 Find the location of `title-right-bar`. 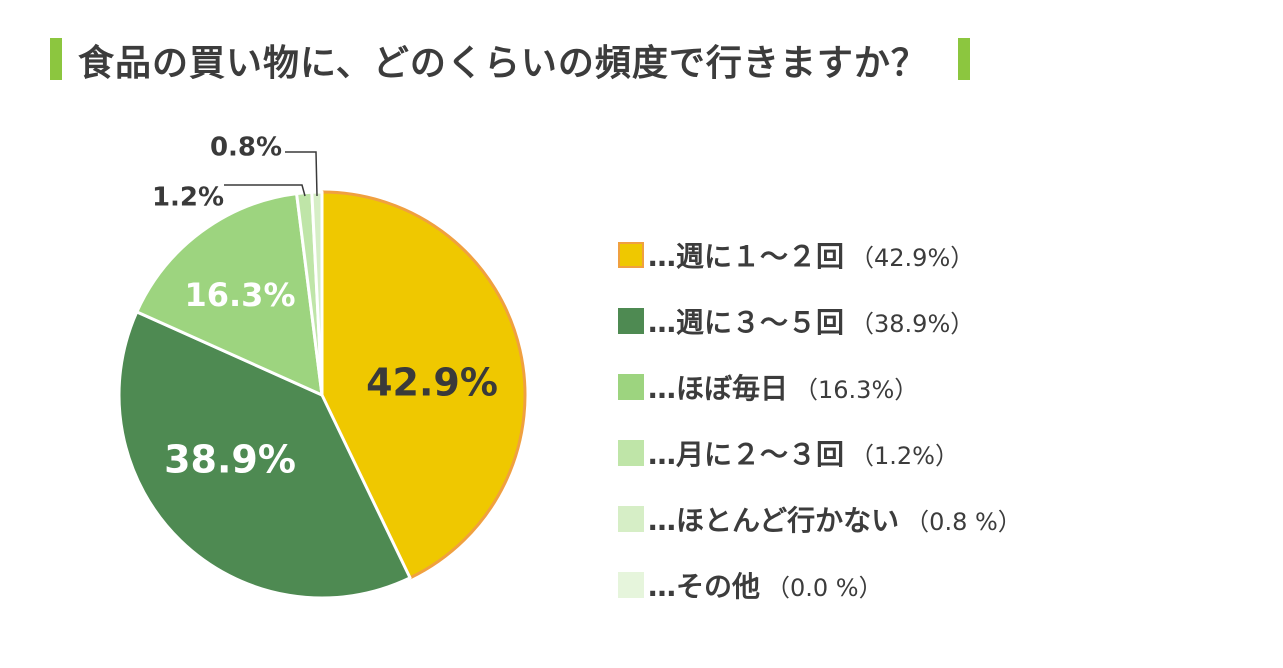

title-right-bar is located at coordinates (964, 59).